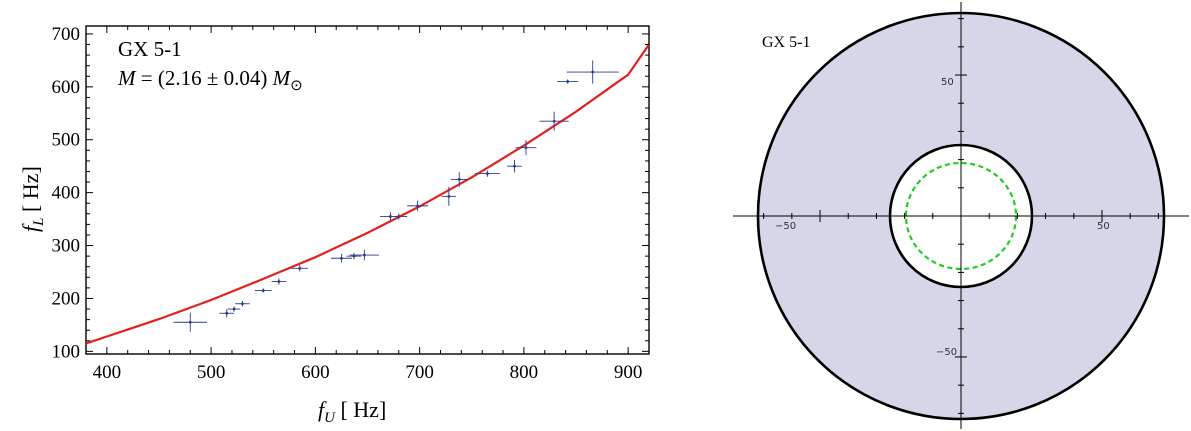 The height and width of the screenshot is (431, 1191). Describe the element at coordinates (30, 191) in the screenshot. I see `y-axis-unit: [ Hz]` at that location.